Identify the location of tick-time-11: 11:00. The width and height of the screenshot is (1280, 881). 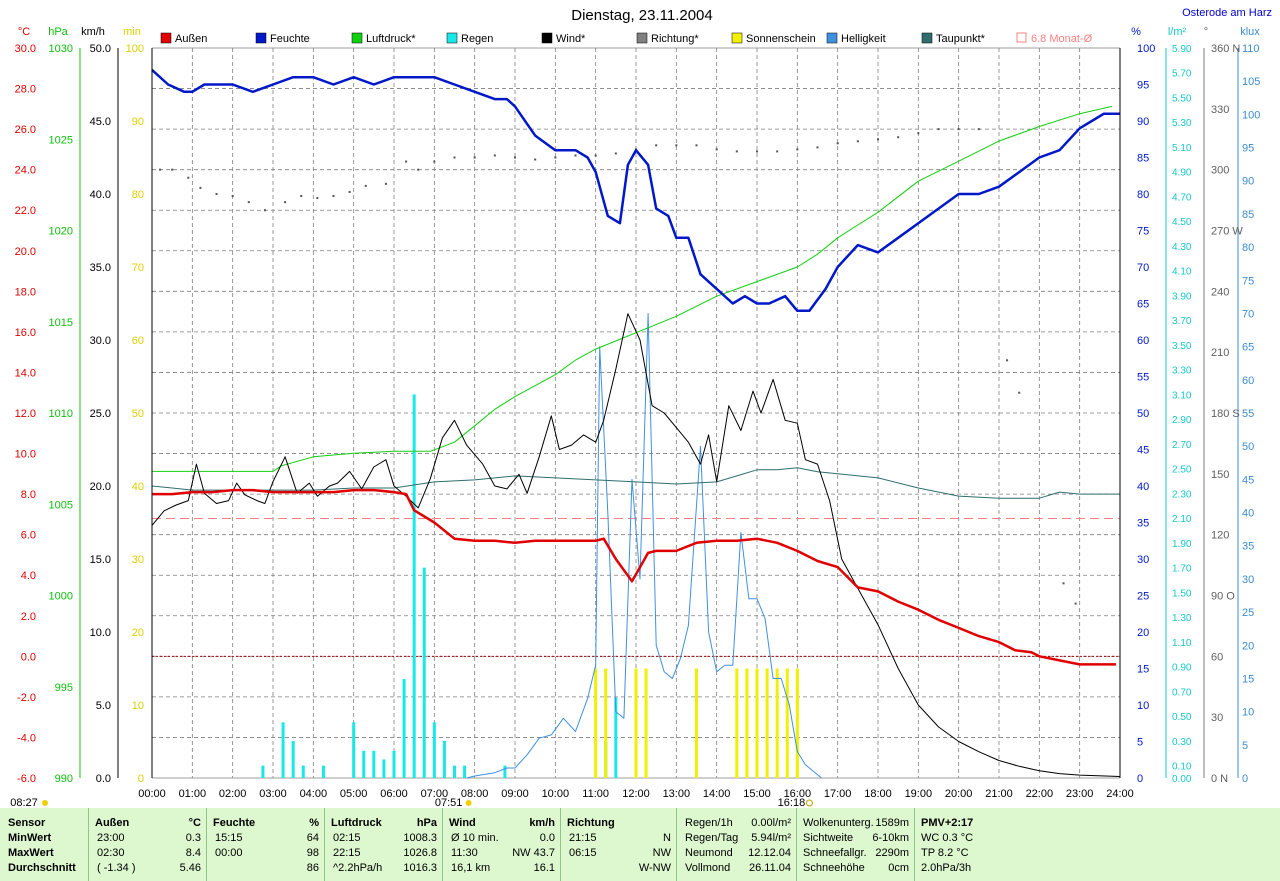
(595, 794).